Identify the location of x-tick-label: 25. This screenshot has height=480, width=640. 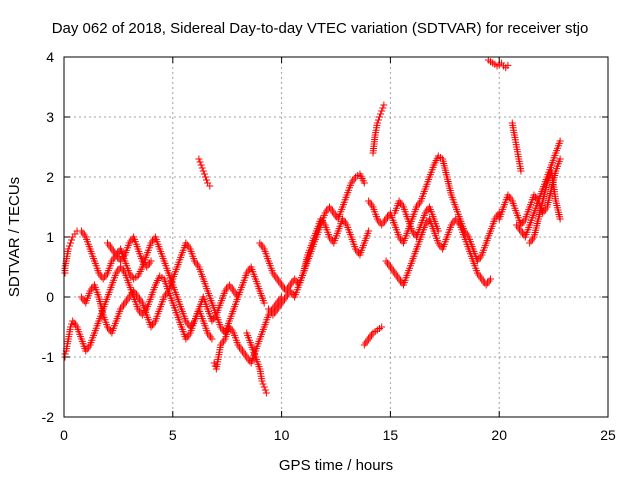
(608, 435).